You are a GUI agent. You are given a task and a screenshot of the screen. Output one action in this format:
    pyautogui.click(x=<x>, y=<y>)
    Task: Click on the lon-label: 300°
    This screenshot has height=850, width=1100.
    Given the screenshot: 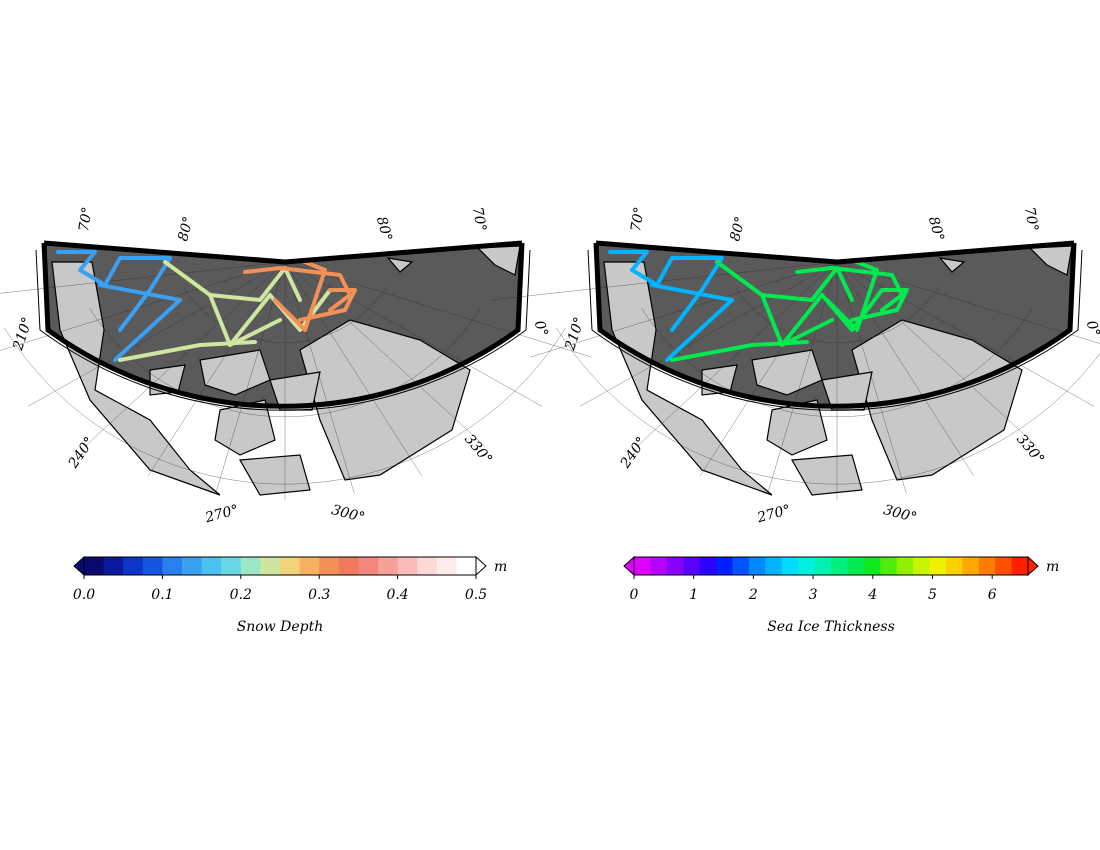 What is the action you would take?
    pyautogui.click(x=348, y=514)
    